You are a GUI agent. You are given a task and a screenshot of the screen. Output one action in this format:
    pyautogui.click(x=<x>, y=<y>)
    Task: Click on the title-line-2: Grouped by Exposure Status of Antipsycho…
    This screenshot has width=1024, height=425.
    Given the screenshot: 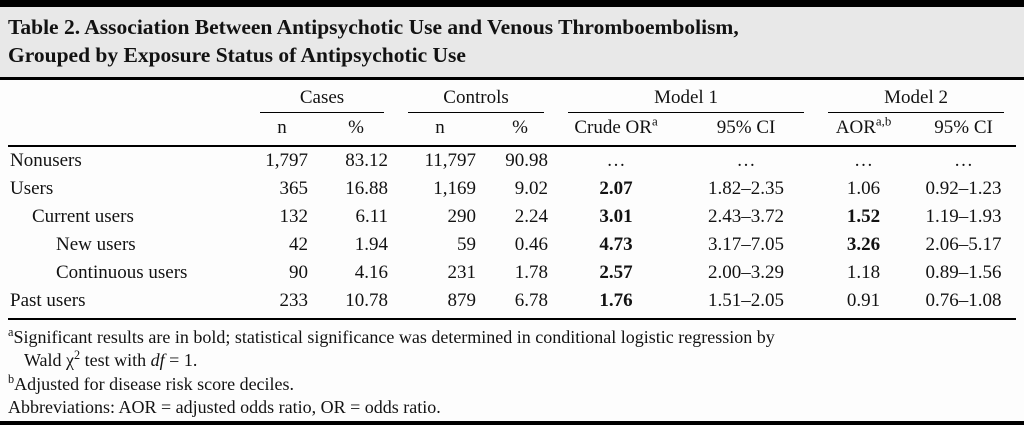 What is the action you would take?
    pyautogui.click(x=237, y=55)
    